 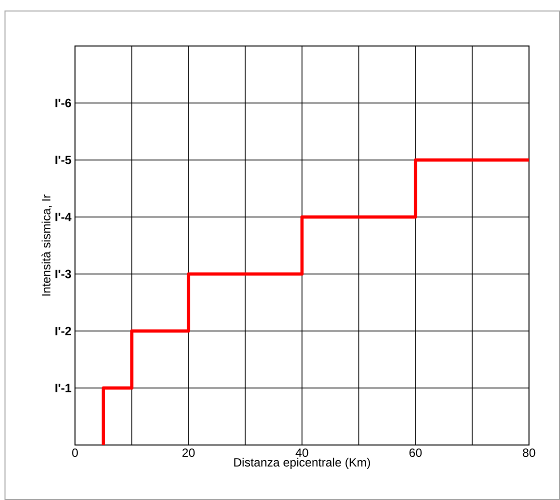 What do you see at coordinates (63, 274) in the screenshot?
I see `text: I'-3` at bounding box center [63, 274].